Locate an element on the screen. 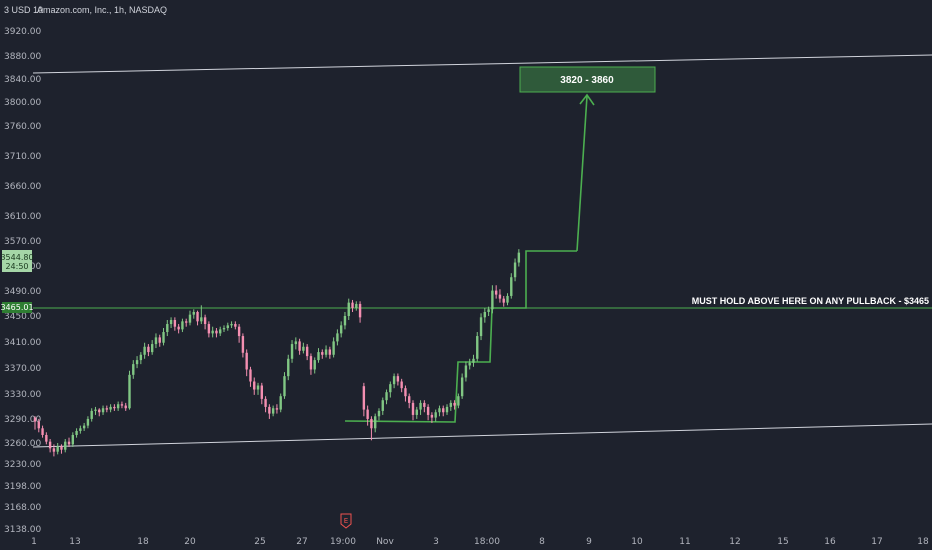  y-tick-label: 3880.00 is located at coordinates (22, 57).